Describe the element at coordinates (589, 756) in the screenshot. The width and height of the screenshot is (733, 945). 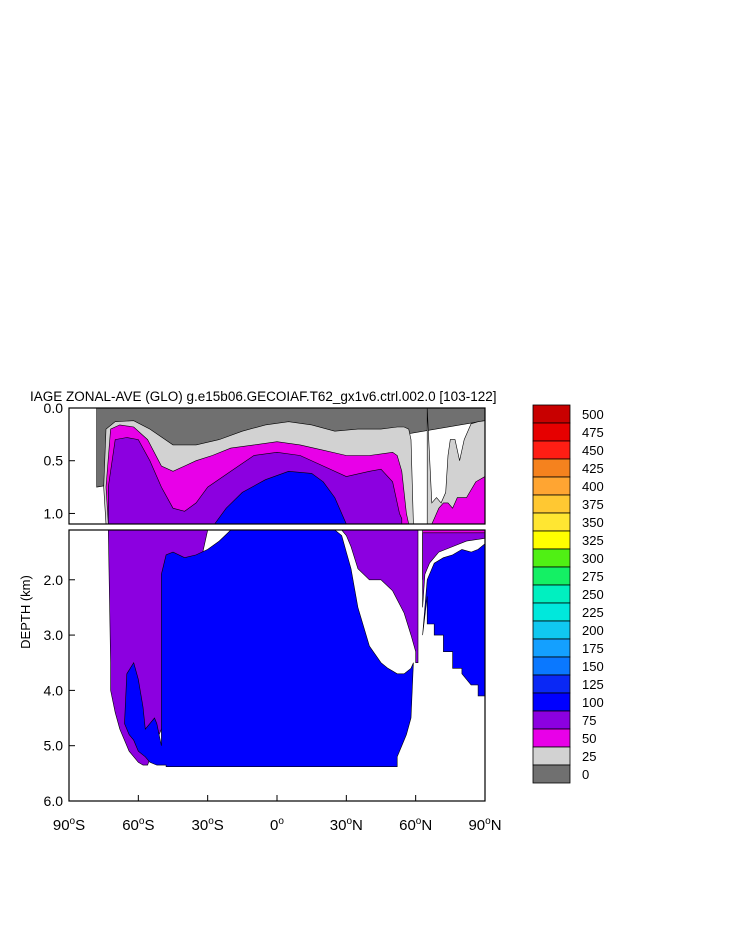
I see `colorbar-label-19: 25` at that location.